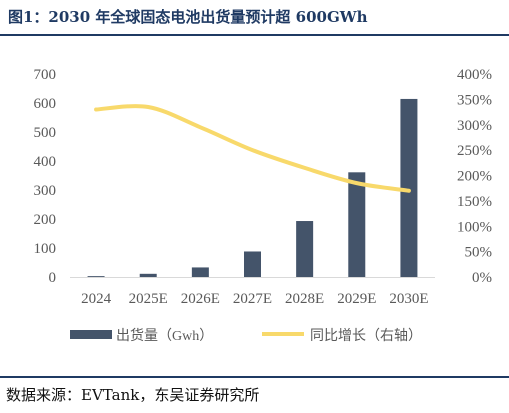  What do you see at coordinates (474, 227) in the screenshot?
I see `y-right-tick-label: 100%` at bounding box center [474, 227].